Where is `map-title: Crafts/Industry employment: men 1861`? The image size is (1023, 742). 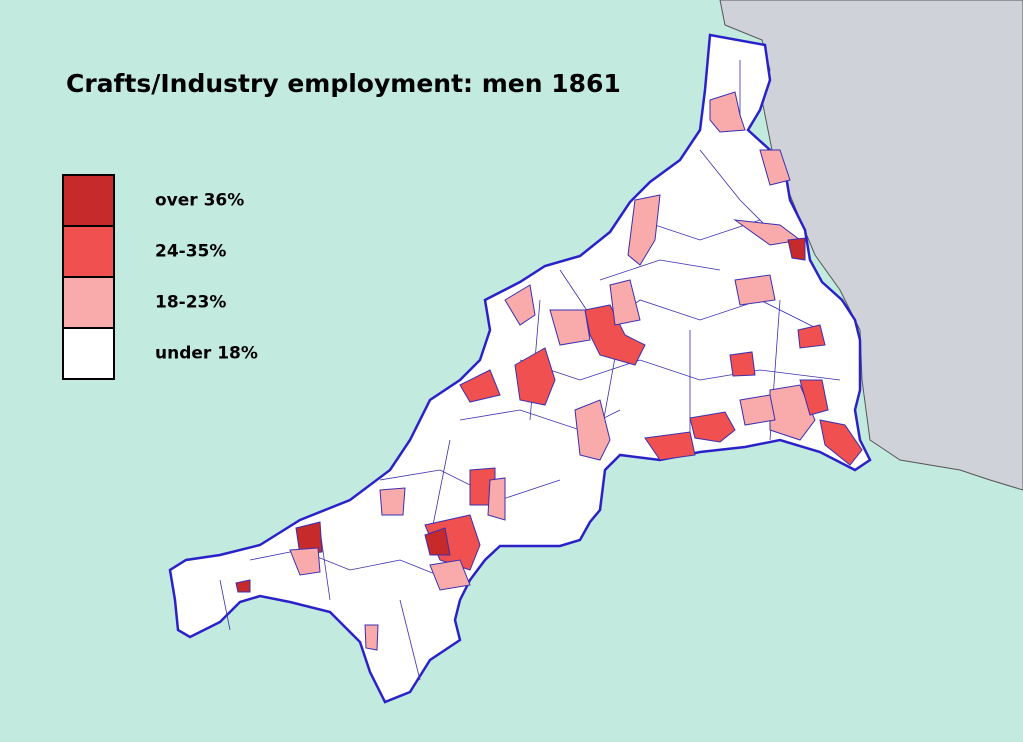
map-title: Crafts/Industry employment: men 1861 is located at coordinates (343, 83).